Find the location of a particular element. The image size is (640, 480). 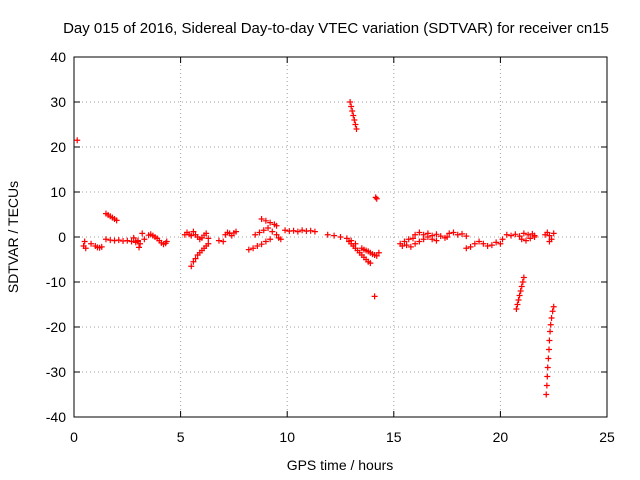

x-tick-label: 25 is located at coordinates (607, 437).